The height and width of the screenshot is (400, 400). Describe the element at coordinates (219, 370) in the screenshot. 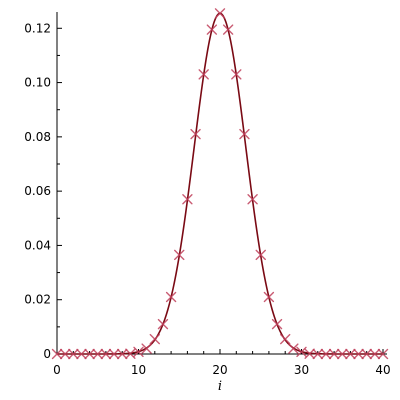

I see `x-tick-label: 20` at that location.